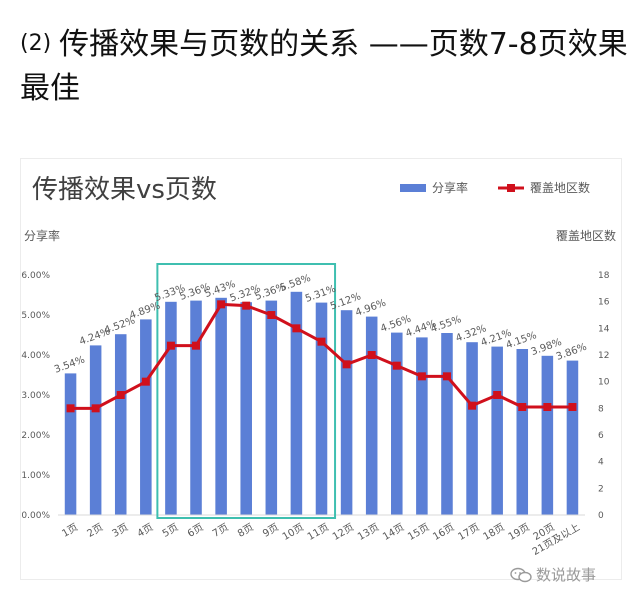 This screenshot has width=640, height=602. I want to click on x-tick-label: 7页, so click(220, 530).